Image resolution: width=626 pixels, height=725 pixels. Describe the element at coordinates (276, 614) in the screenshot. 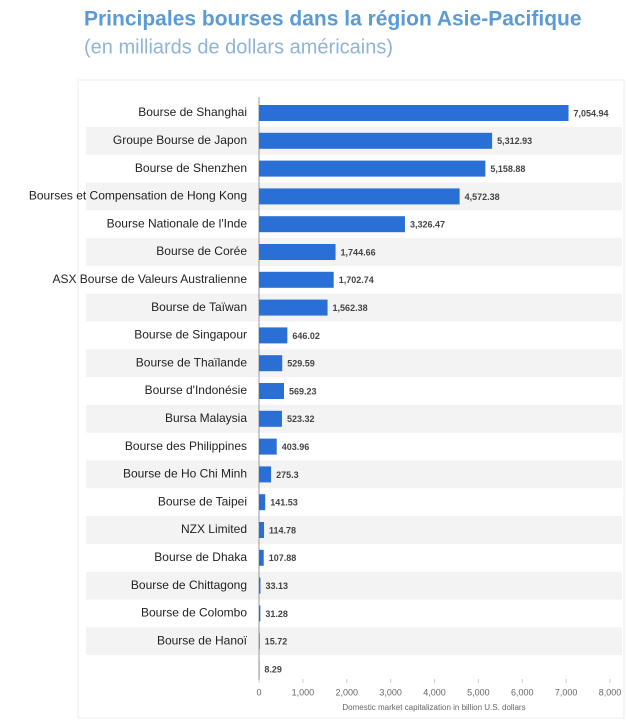

I see `value-label: 31.28` at that location.